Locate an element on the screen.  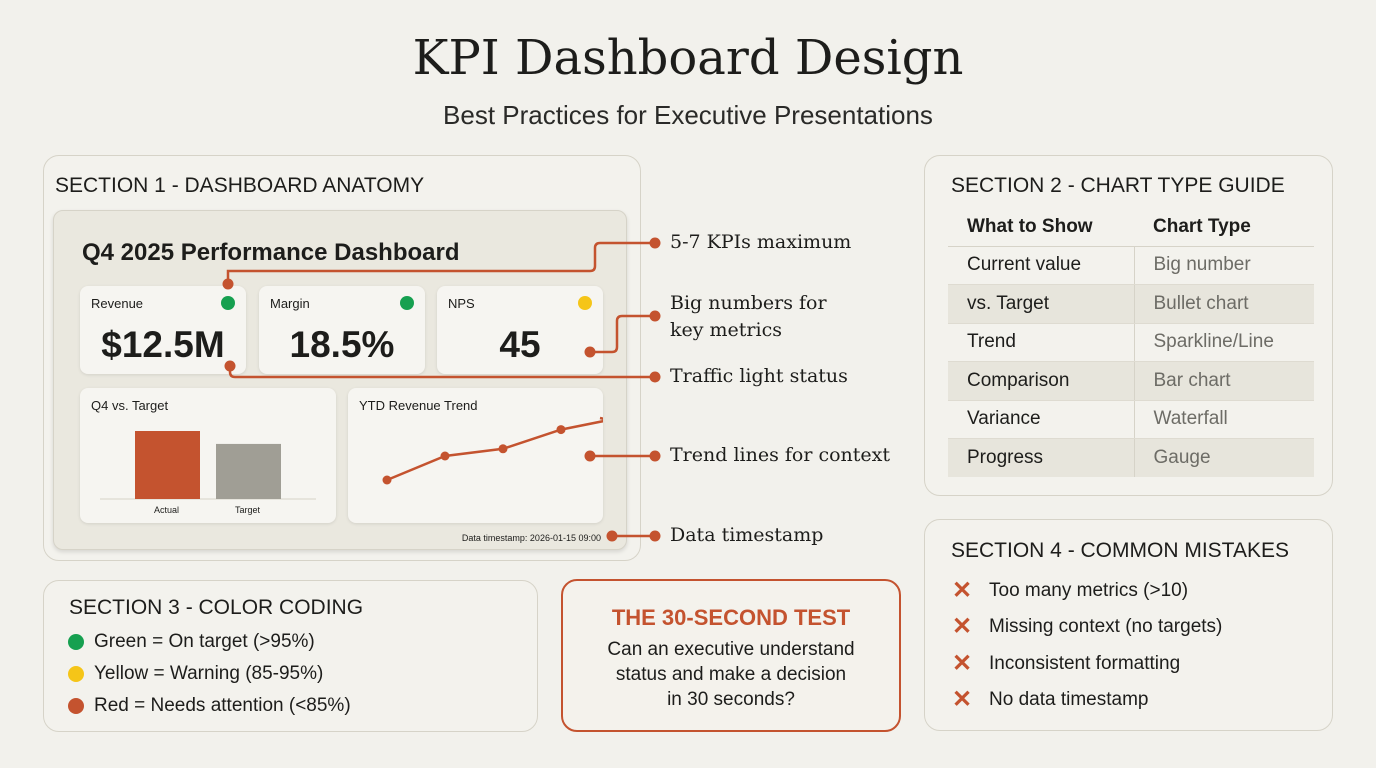
test-title: THE 30-SECOND TEST is located at coordinates (731, 617).